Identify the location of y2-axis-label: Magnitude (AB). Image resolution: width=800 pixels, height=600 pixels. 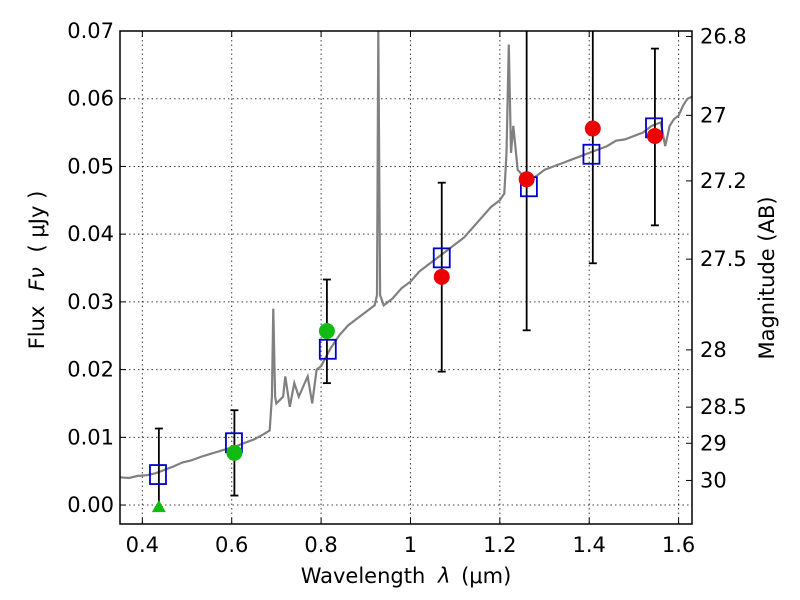
(767, 277).